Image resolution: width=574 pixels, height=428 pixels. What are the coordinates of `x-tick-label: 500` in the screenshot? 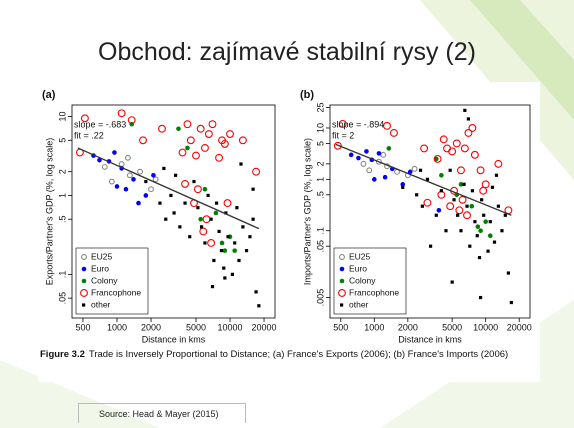 It's located at (340, 327).